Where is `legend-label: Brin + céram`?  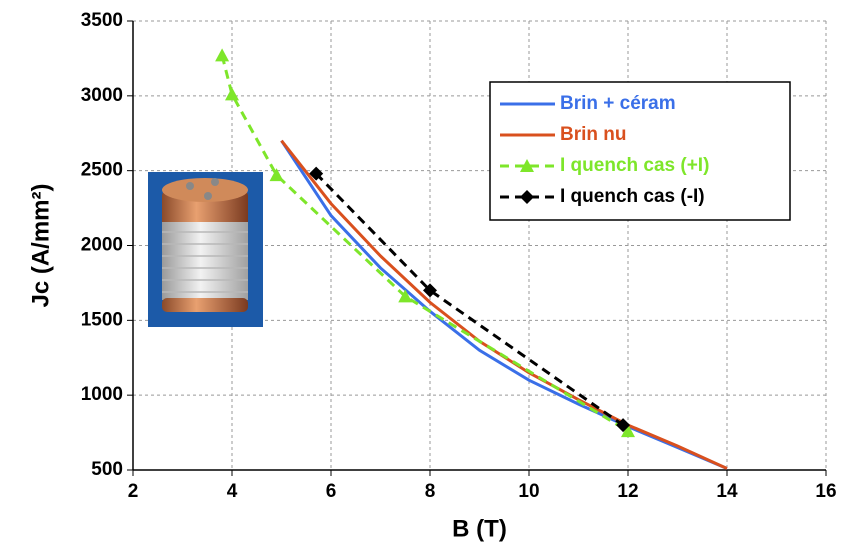 legend-label: Brin + céram is located at coordinates (618, 103).